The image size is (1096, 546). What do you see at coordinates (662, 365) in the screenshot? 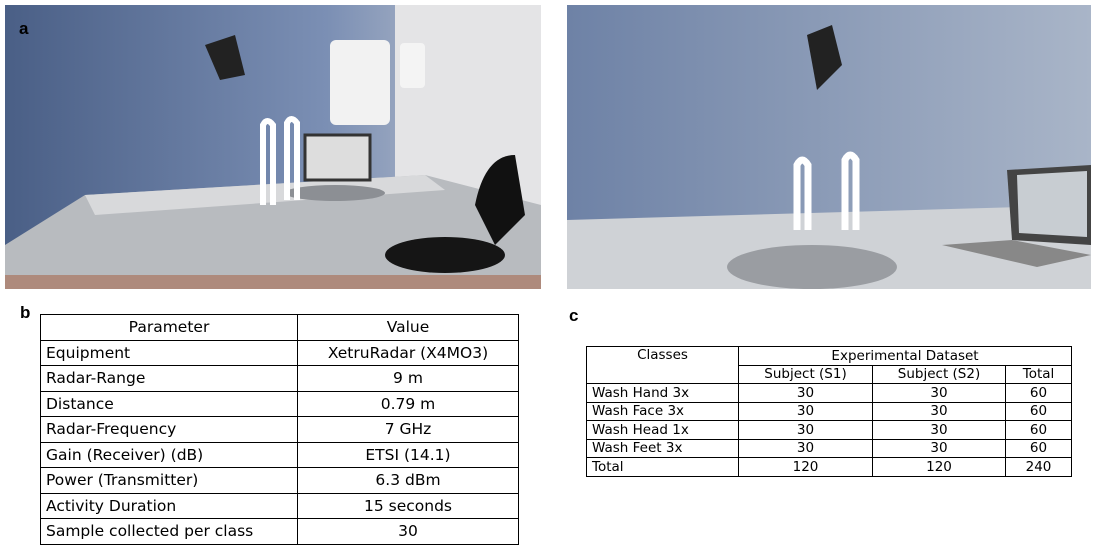
I see `header-cell: Classes` at bounding box center [662, 365].